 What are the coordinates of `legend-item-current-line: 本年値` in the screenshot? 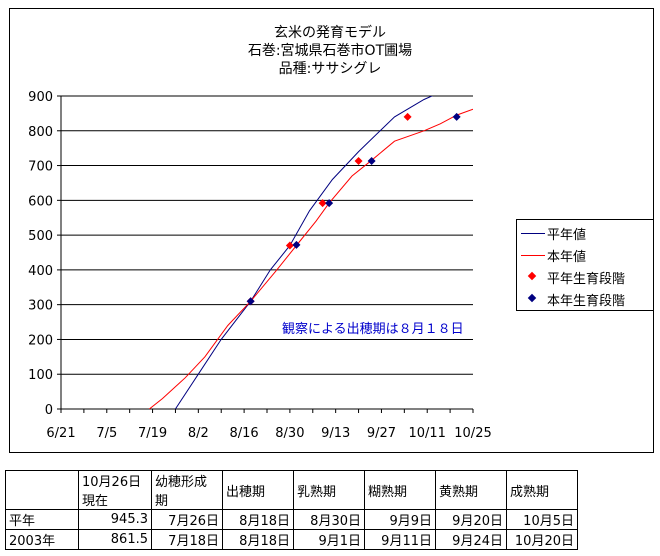 It's located at (551, 255).